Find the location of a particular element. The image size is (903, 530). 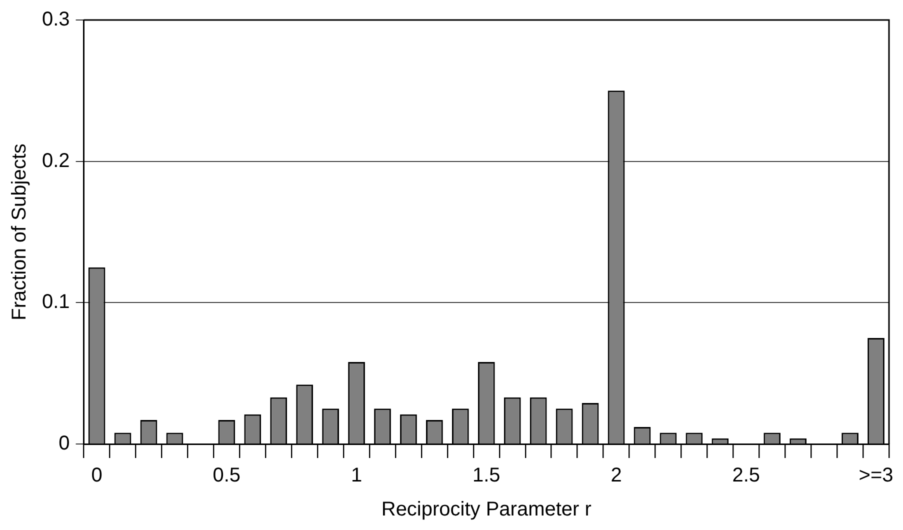

x-tick-label: 0 is located at coordinates (96, 475).